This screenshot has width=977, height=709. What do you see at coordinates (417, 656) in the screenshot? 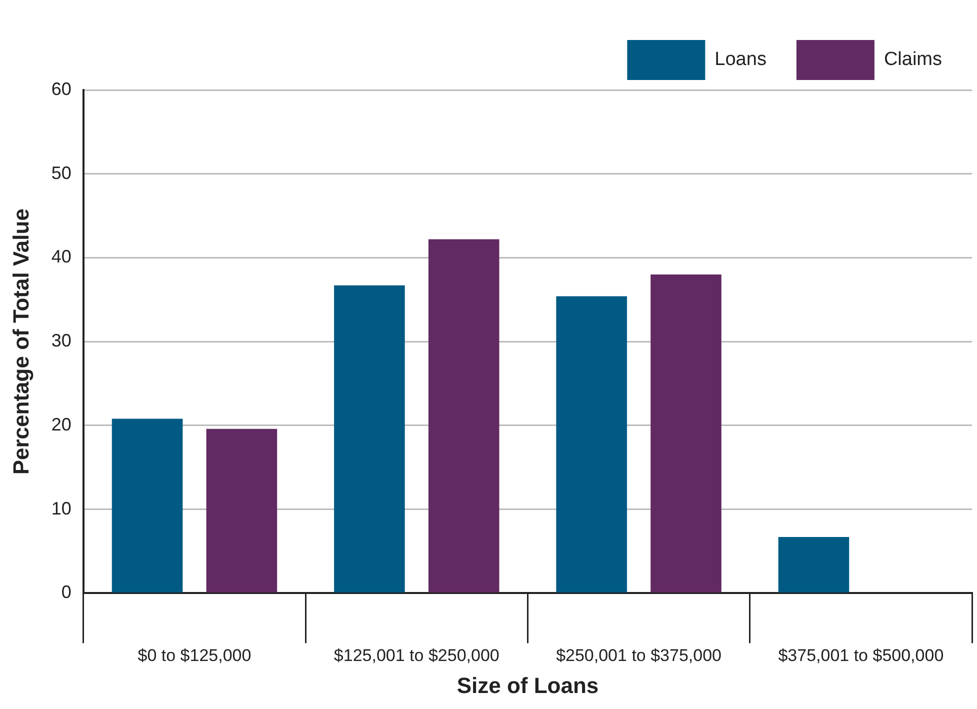
I see `x-tick-label: $125,001 to $250,000` at bounding box center [417, 656].